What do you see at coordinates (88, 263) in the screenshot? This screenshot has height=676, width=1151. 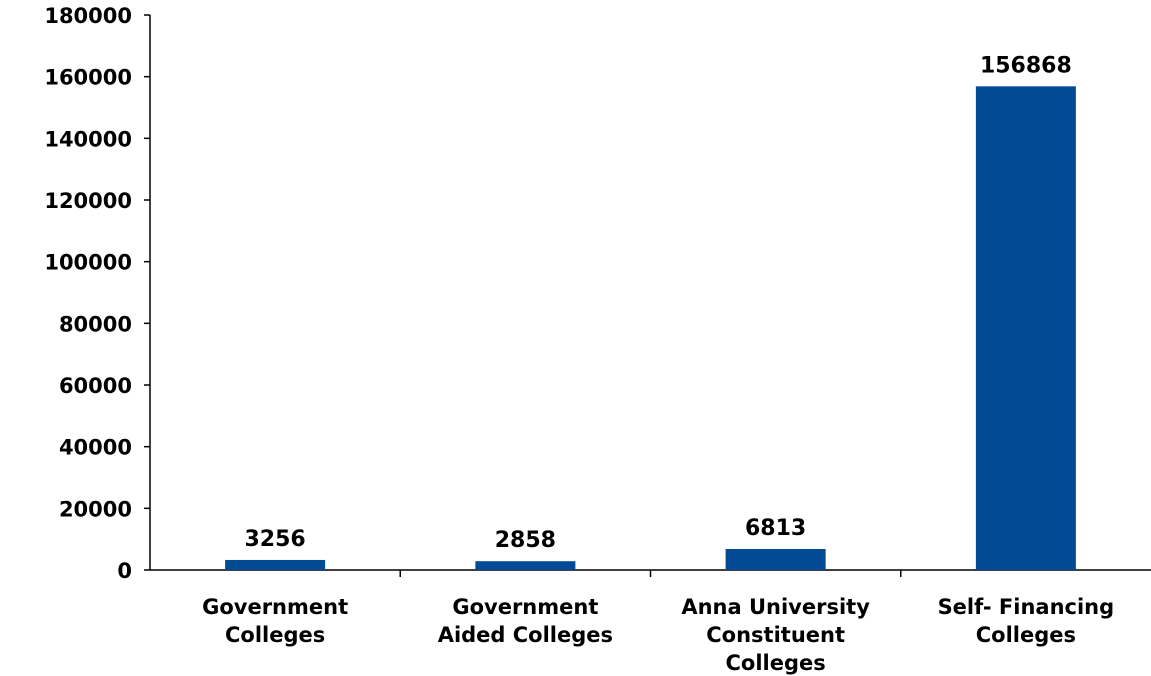 I see `y-tick-label: 100000` at bounding box center [88, 263].